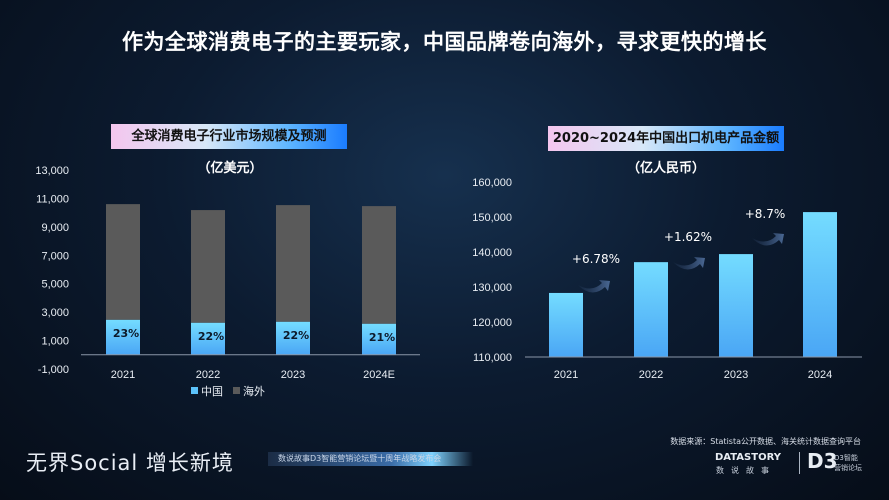 This screenshot has height=500, width=889. What do you see at coordinates (848, 463) in the screenshot?
I see `d3-logo-sub: D3智能营销论坛` at bounding box center [848, 463].